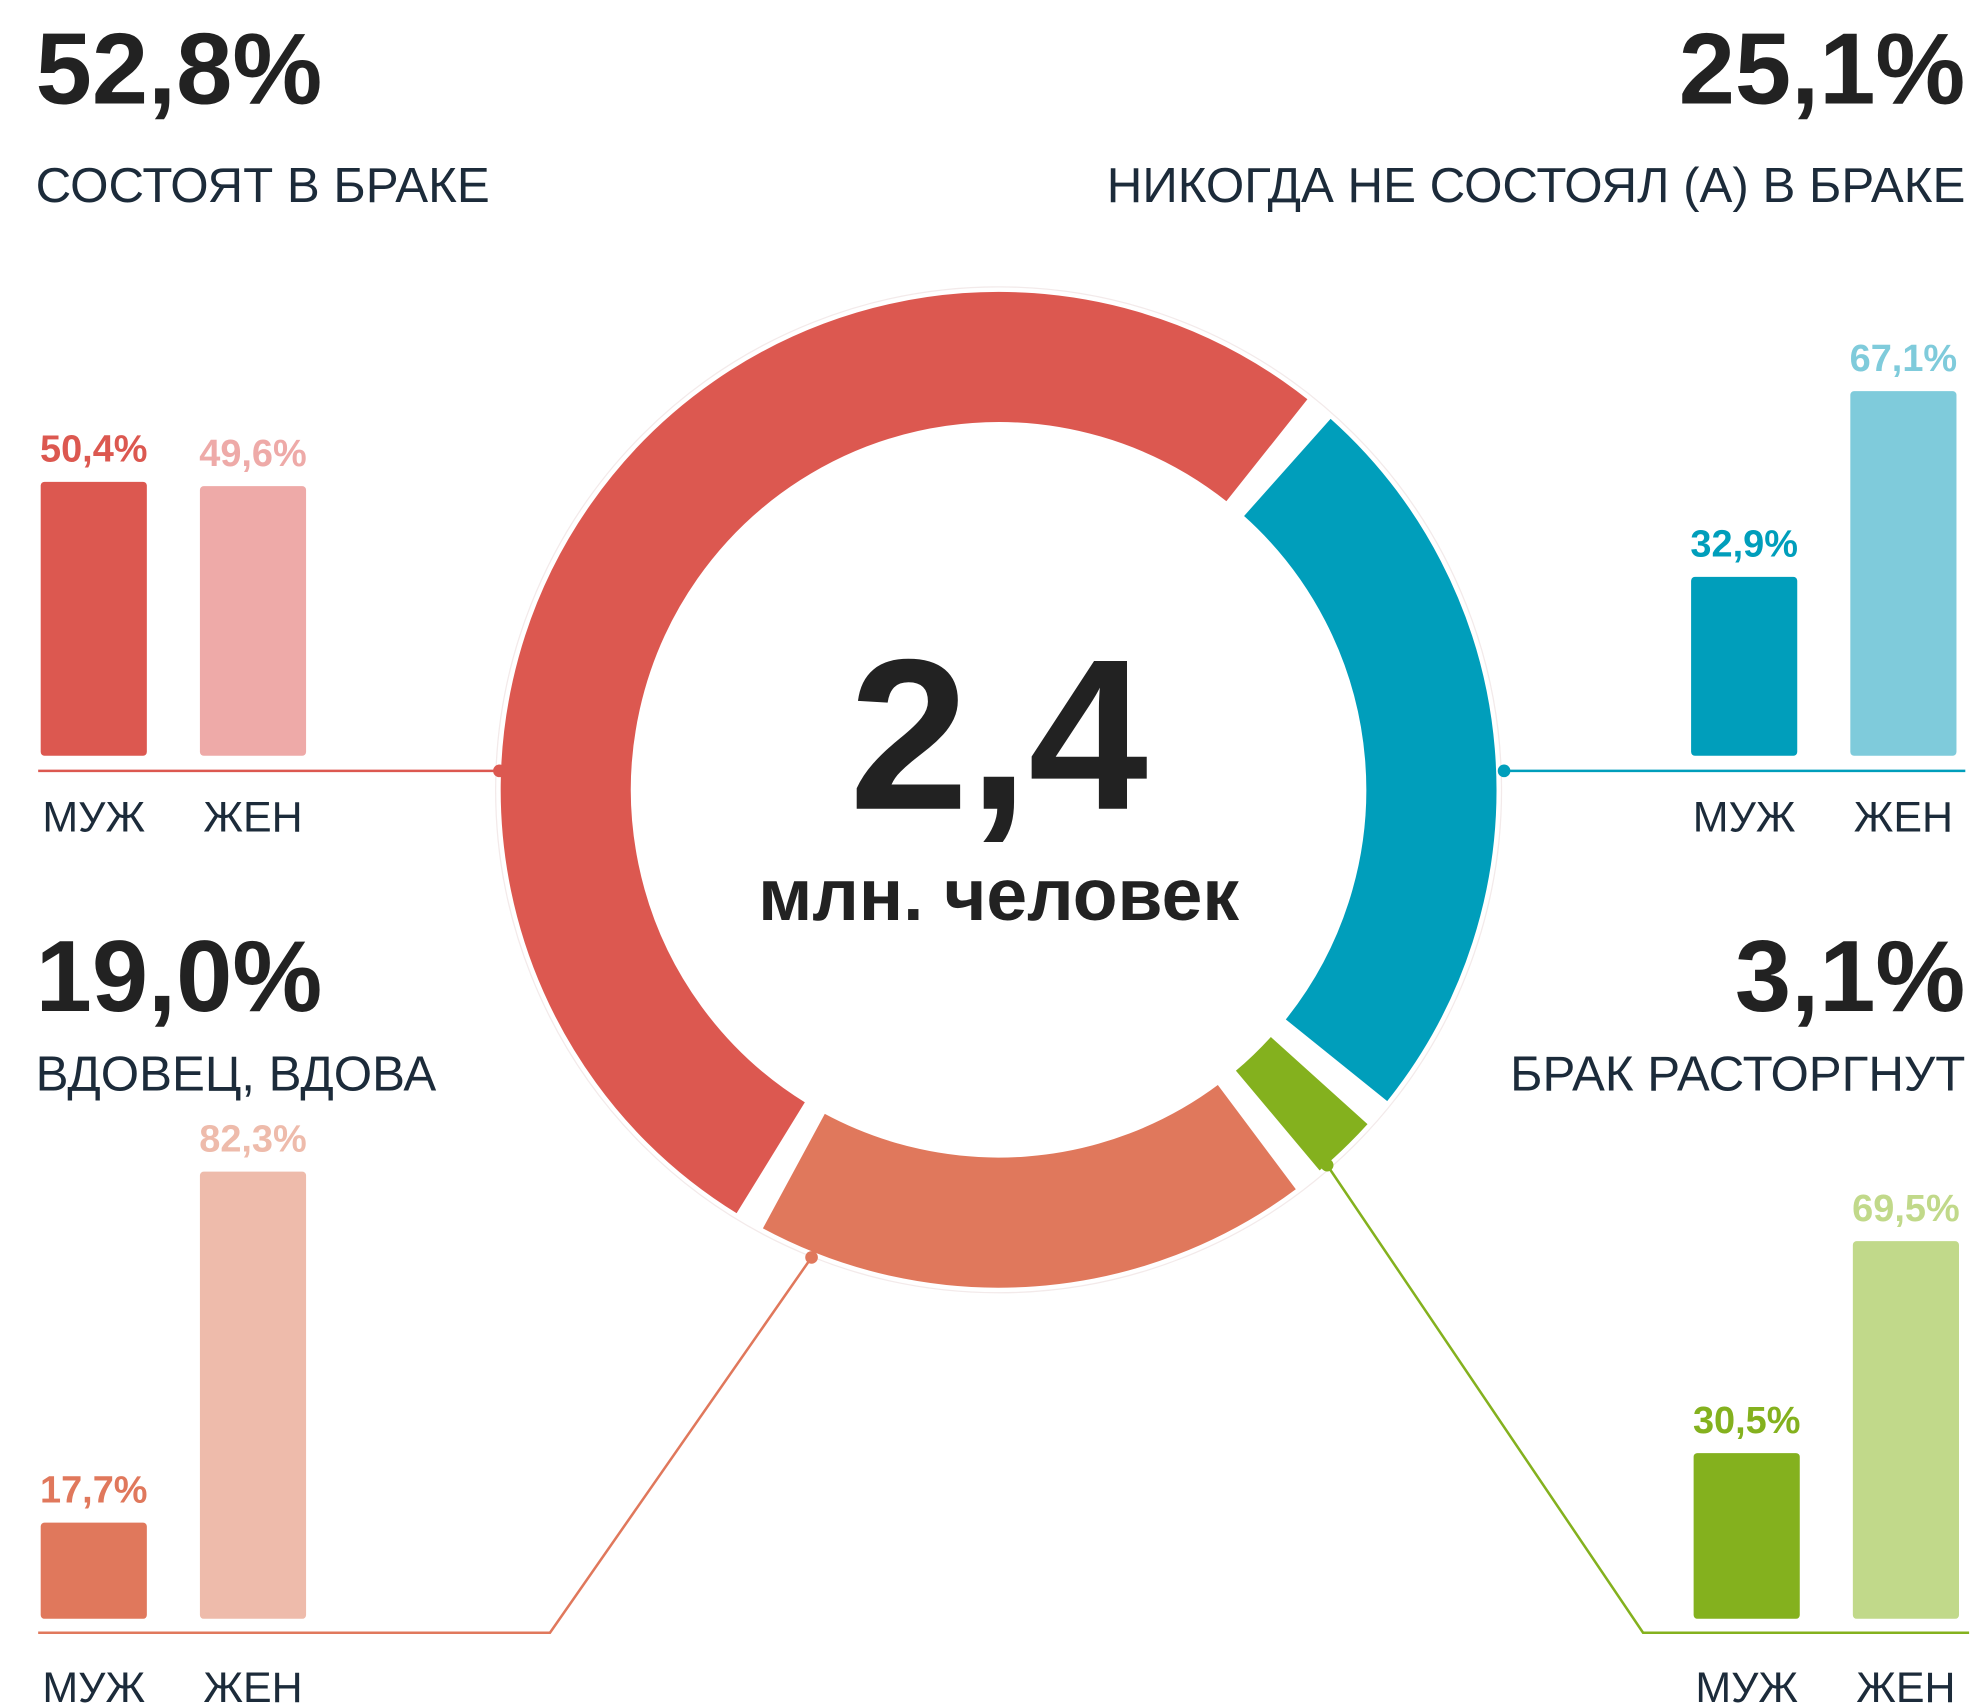 This screenshot has width=1982, height=1706. Describe the element at coordinates (1536, 185) in the screenshot. I see `segment-title: НИКОГДА НЕ СОСТОЯЛ (А) В БРАКЕ` at that location.